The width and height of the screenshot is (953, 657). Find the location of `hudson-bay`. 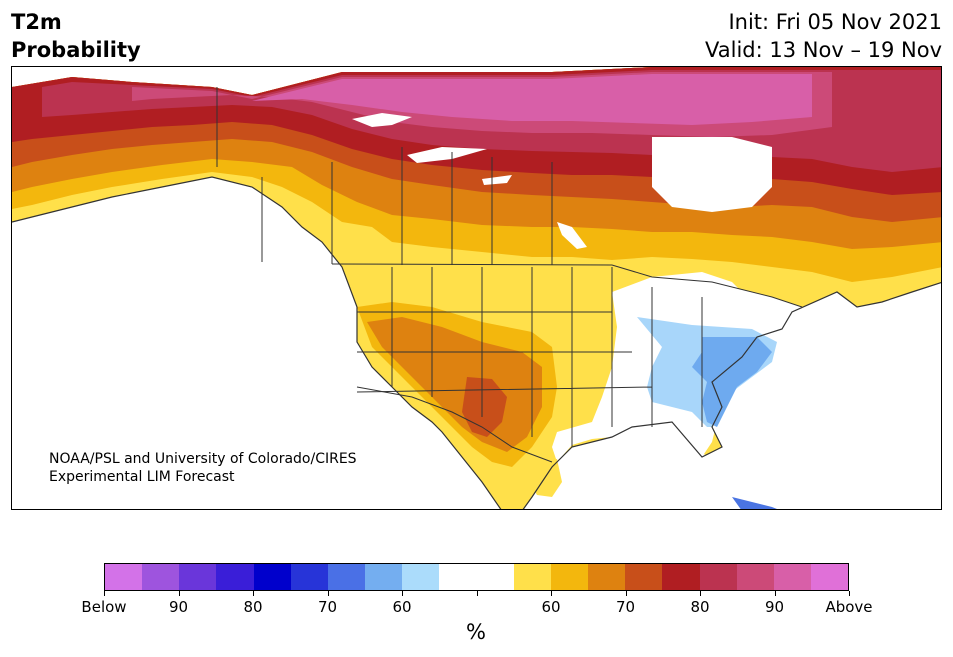

hudson-bay is located at coordinates (712, 174).